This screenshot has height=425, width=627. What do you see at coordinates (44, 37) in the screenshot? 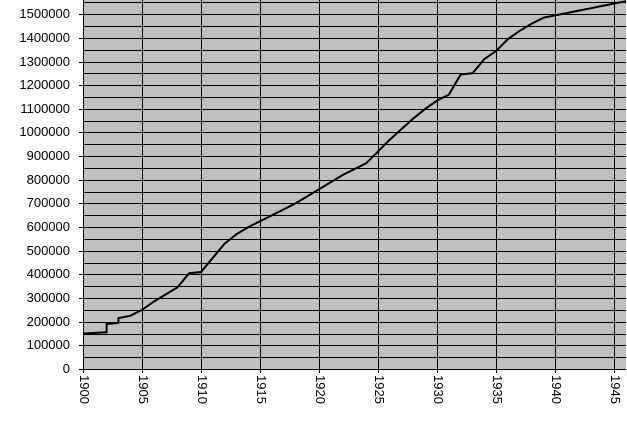
I see `y-tick-label: 1400000` at bounding box center [44, 37].